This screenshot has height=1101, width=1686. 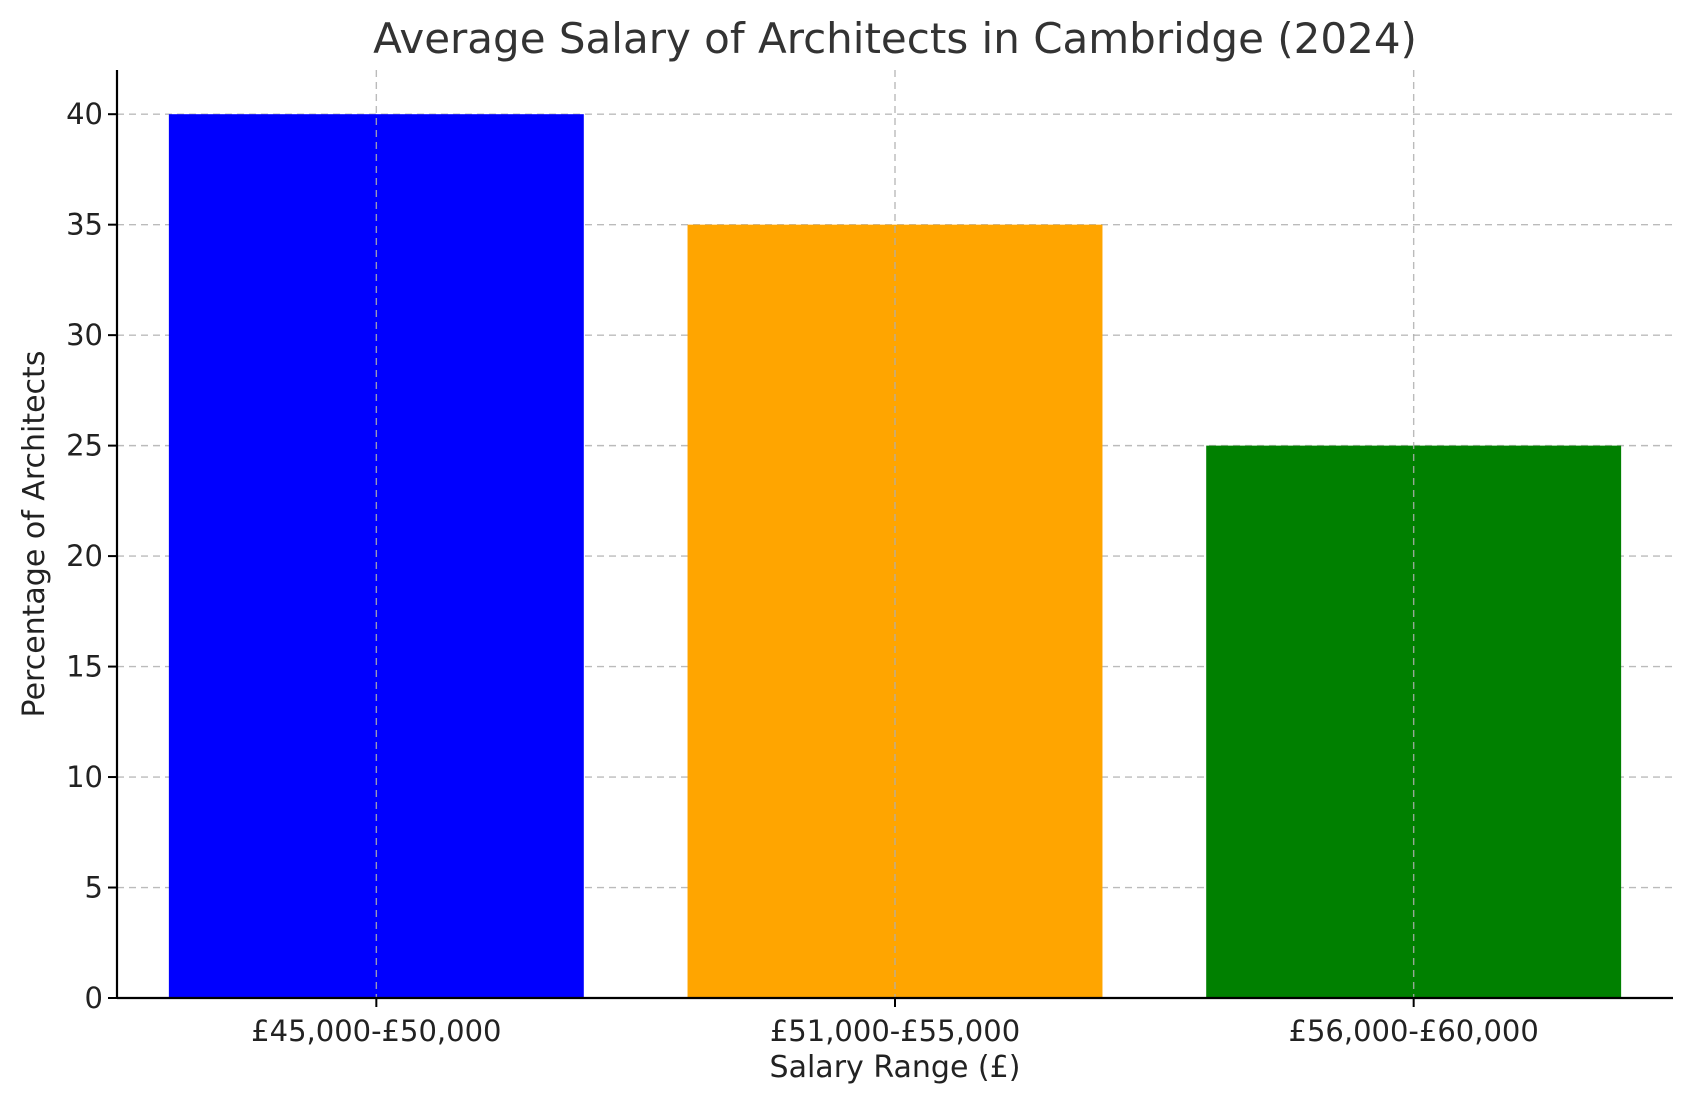 I want to click on x-tick-label: £45,000-£50,000, so click(x=376, y=1031).